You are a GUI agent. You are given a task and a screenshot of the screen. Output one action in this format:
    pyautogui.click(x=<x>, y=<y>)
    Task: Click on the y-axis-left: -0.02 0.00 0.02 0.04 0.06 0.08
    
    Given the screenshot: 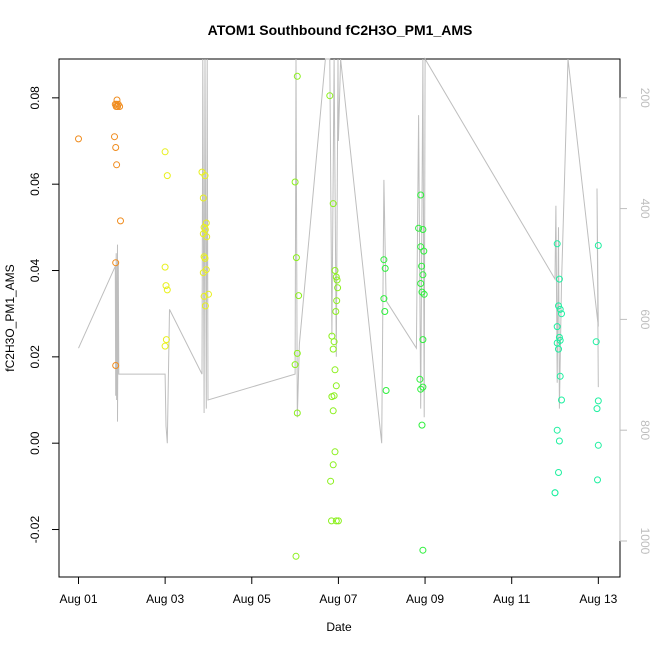 What is the action you would take?
    pyautogui.click(x=44, y=315)
    